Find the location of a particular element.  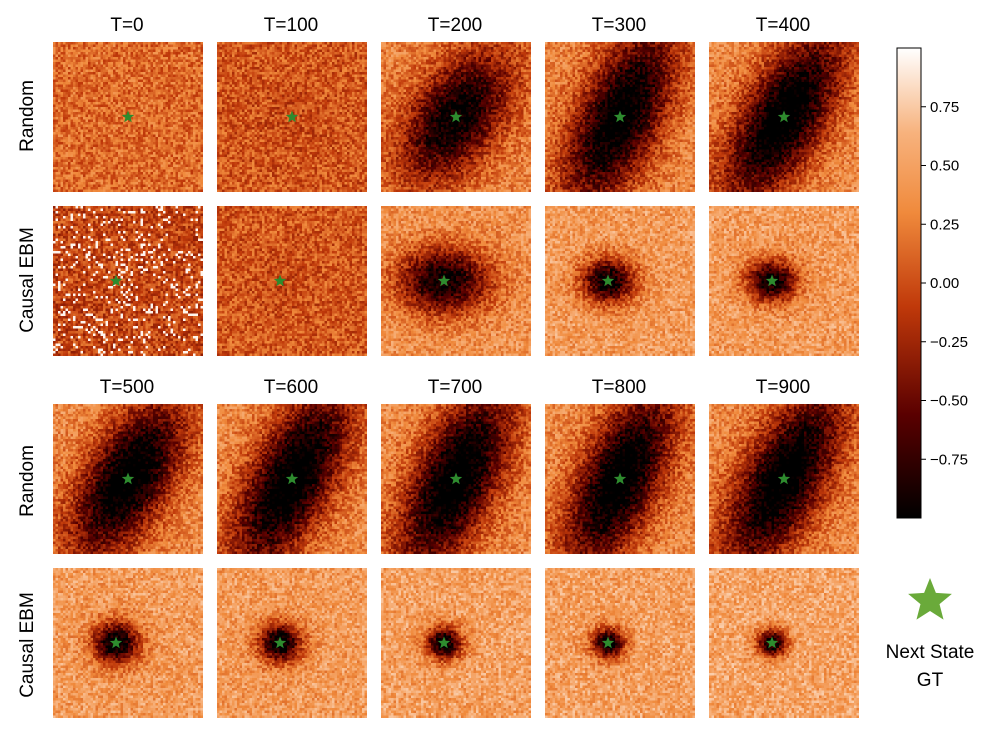

column-title: T=500 is located at coordinates (127, 387).